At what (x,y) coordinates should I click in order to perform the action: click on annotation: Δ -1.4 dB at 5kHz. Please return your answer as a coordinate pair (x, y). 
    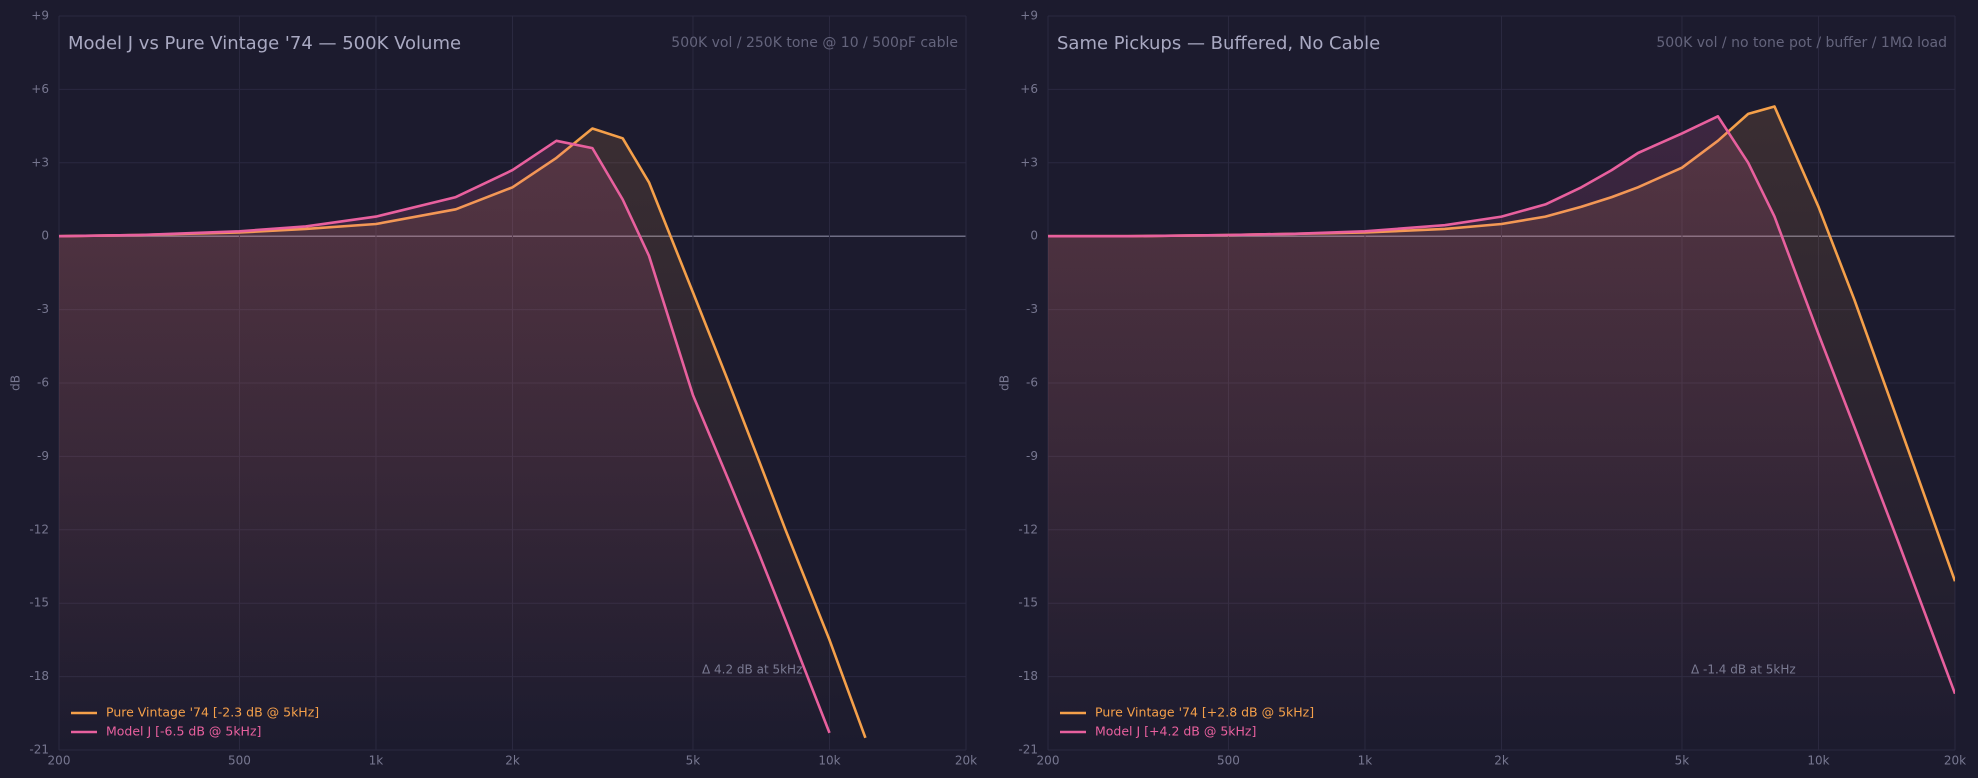
    Looking at the image, I should click on (1743, 670).